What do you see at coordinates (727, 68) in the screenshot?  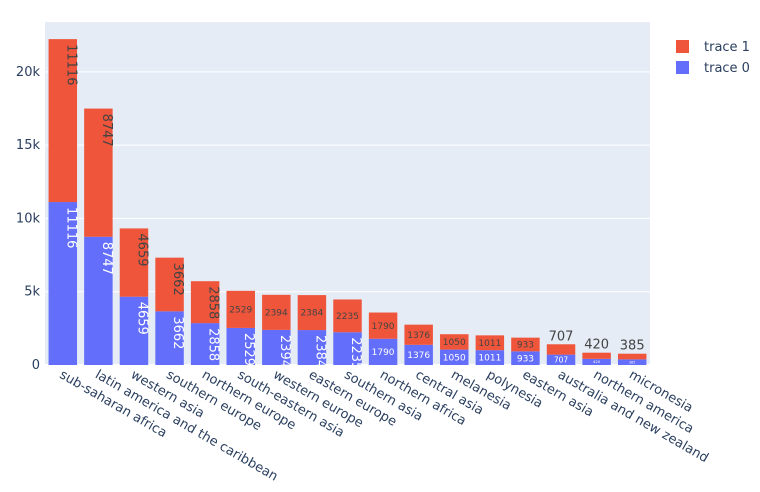 I see `legend-label: trace 0` at bounding box center [727, 68].